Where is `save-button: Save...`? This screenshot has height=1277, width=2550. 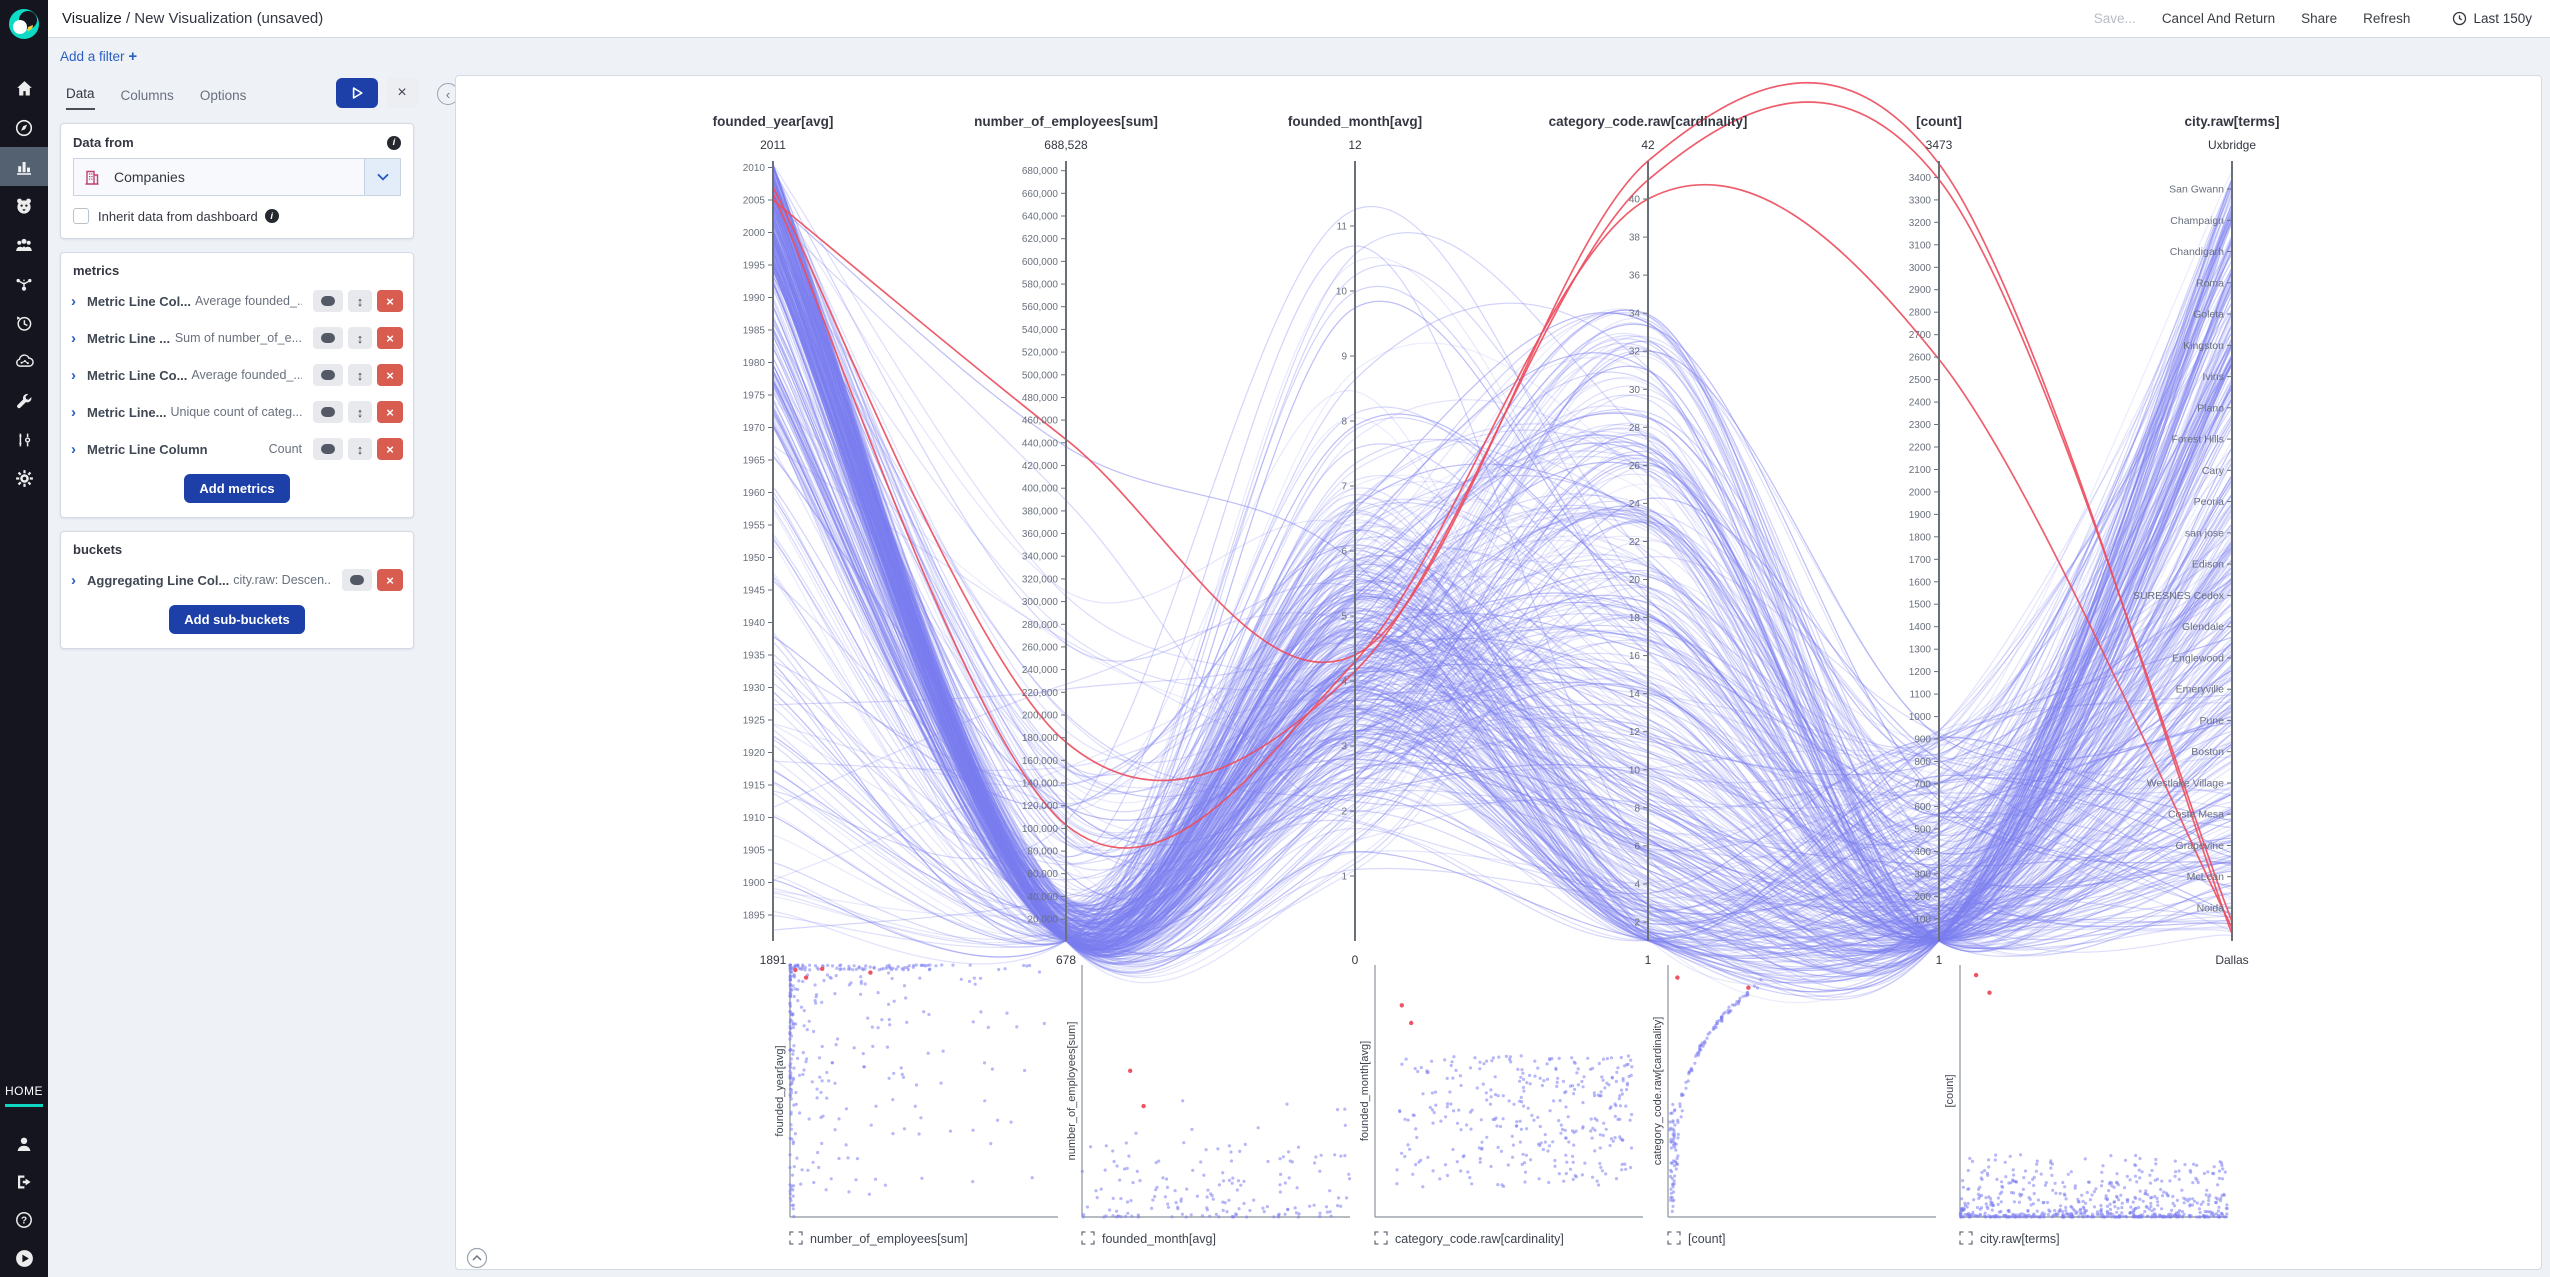 save-button: Save... is located at coordinates (2114, 18).